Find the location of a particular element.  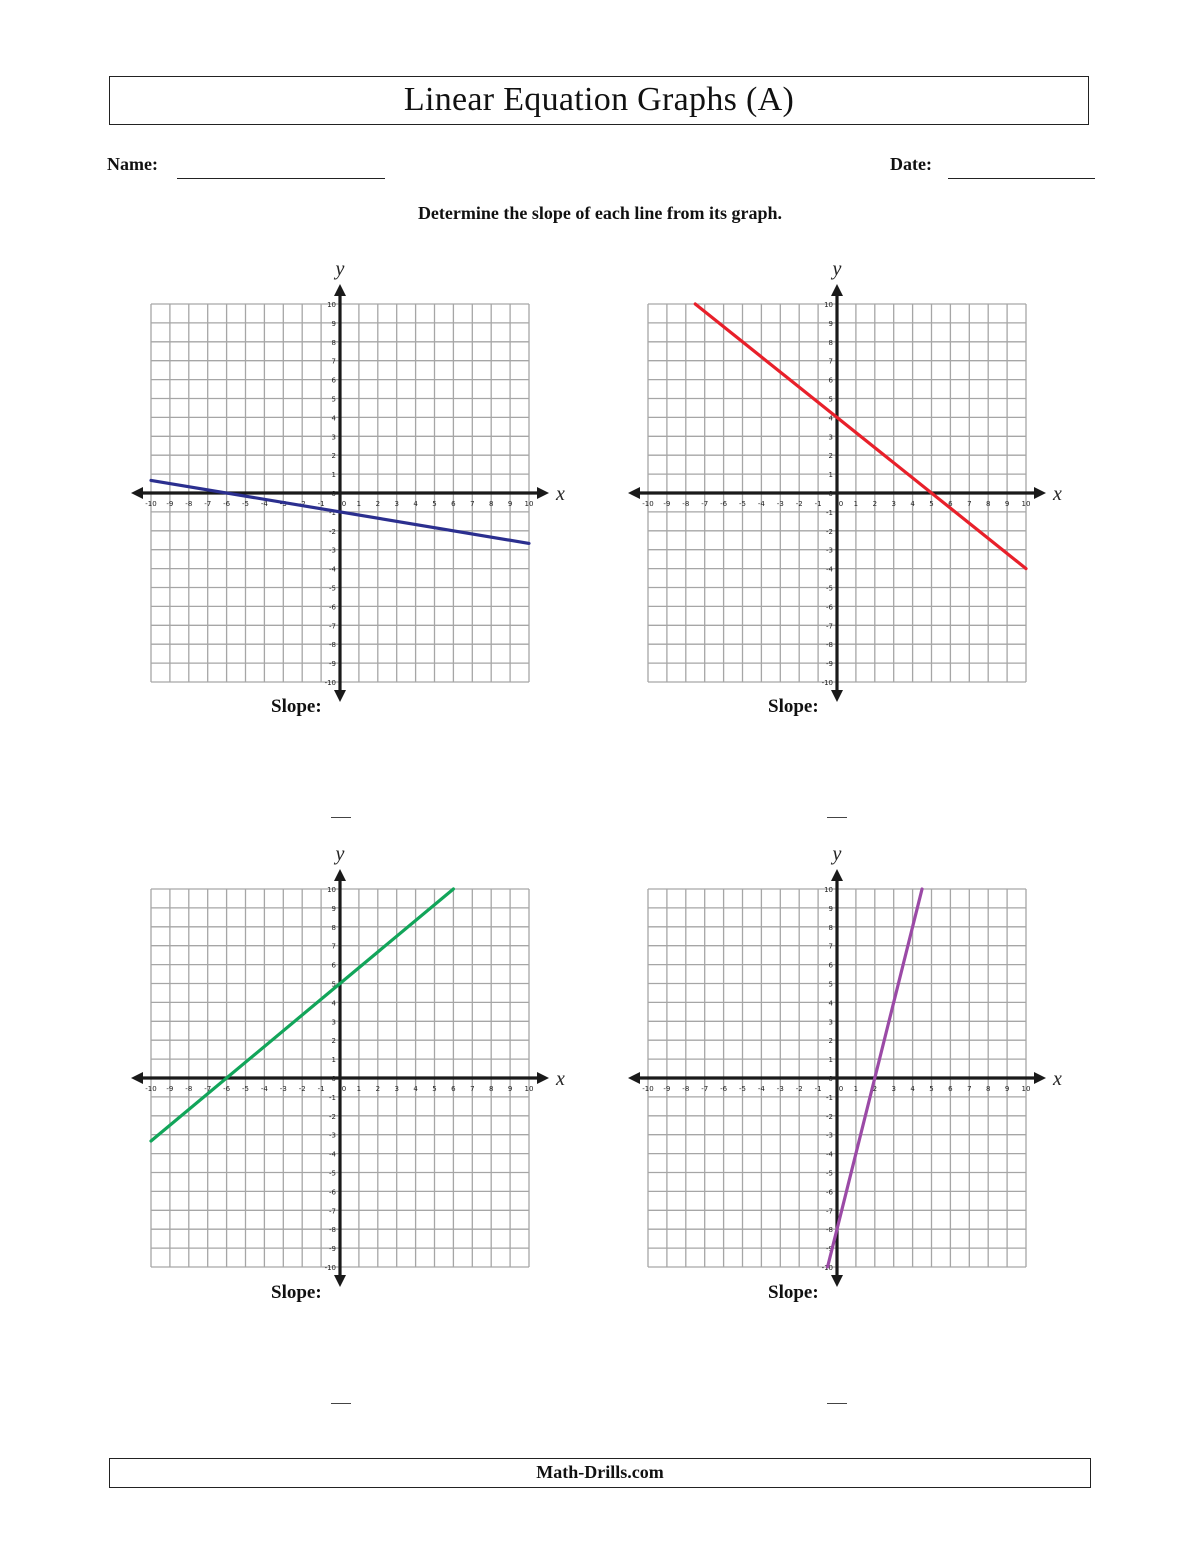

svg-text: -3 is located at coordinates (780, 1089).